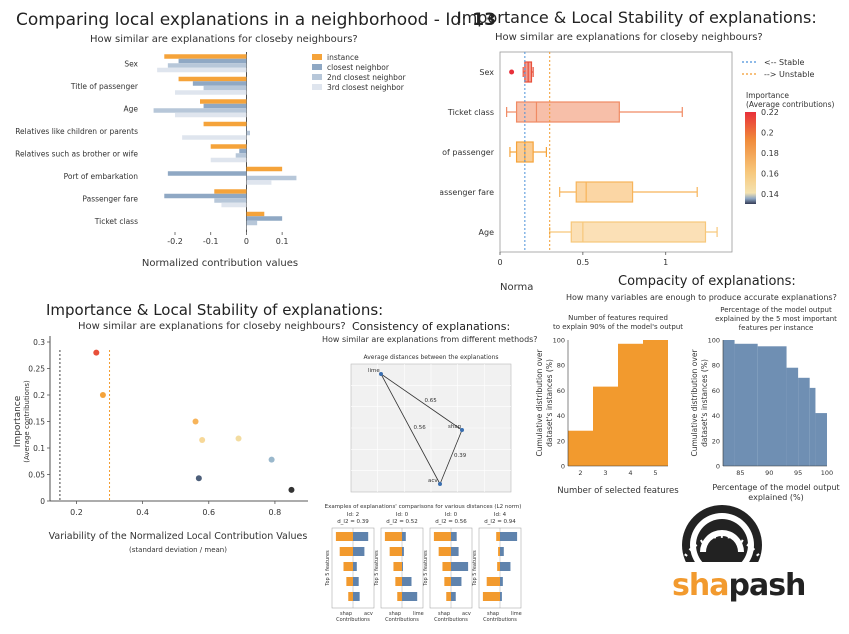 Image resolution: width=849 pixels, height=634 pixels. Describe the element at coordinates (769, 473) in the screenshot. I see `output-hist-x-tick-label: 90` at that location.